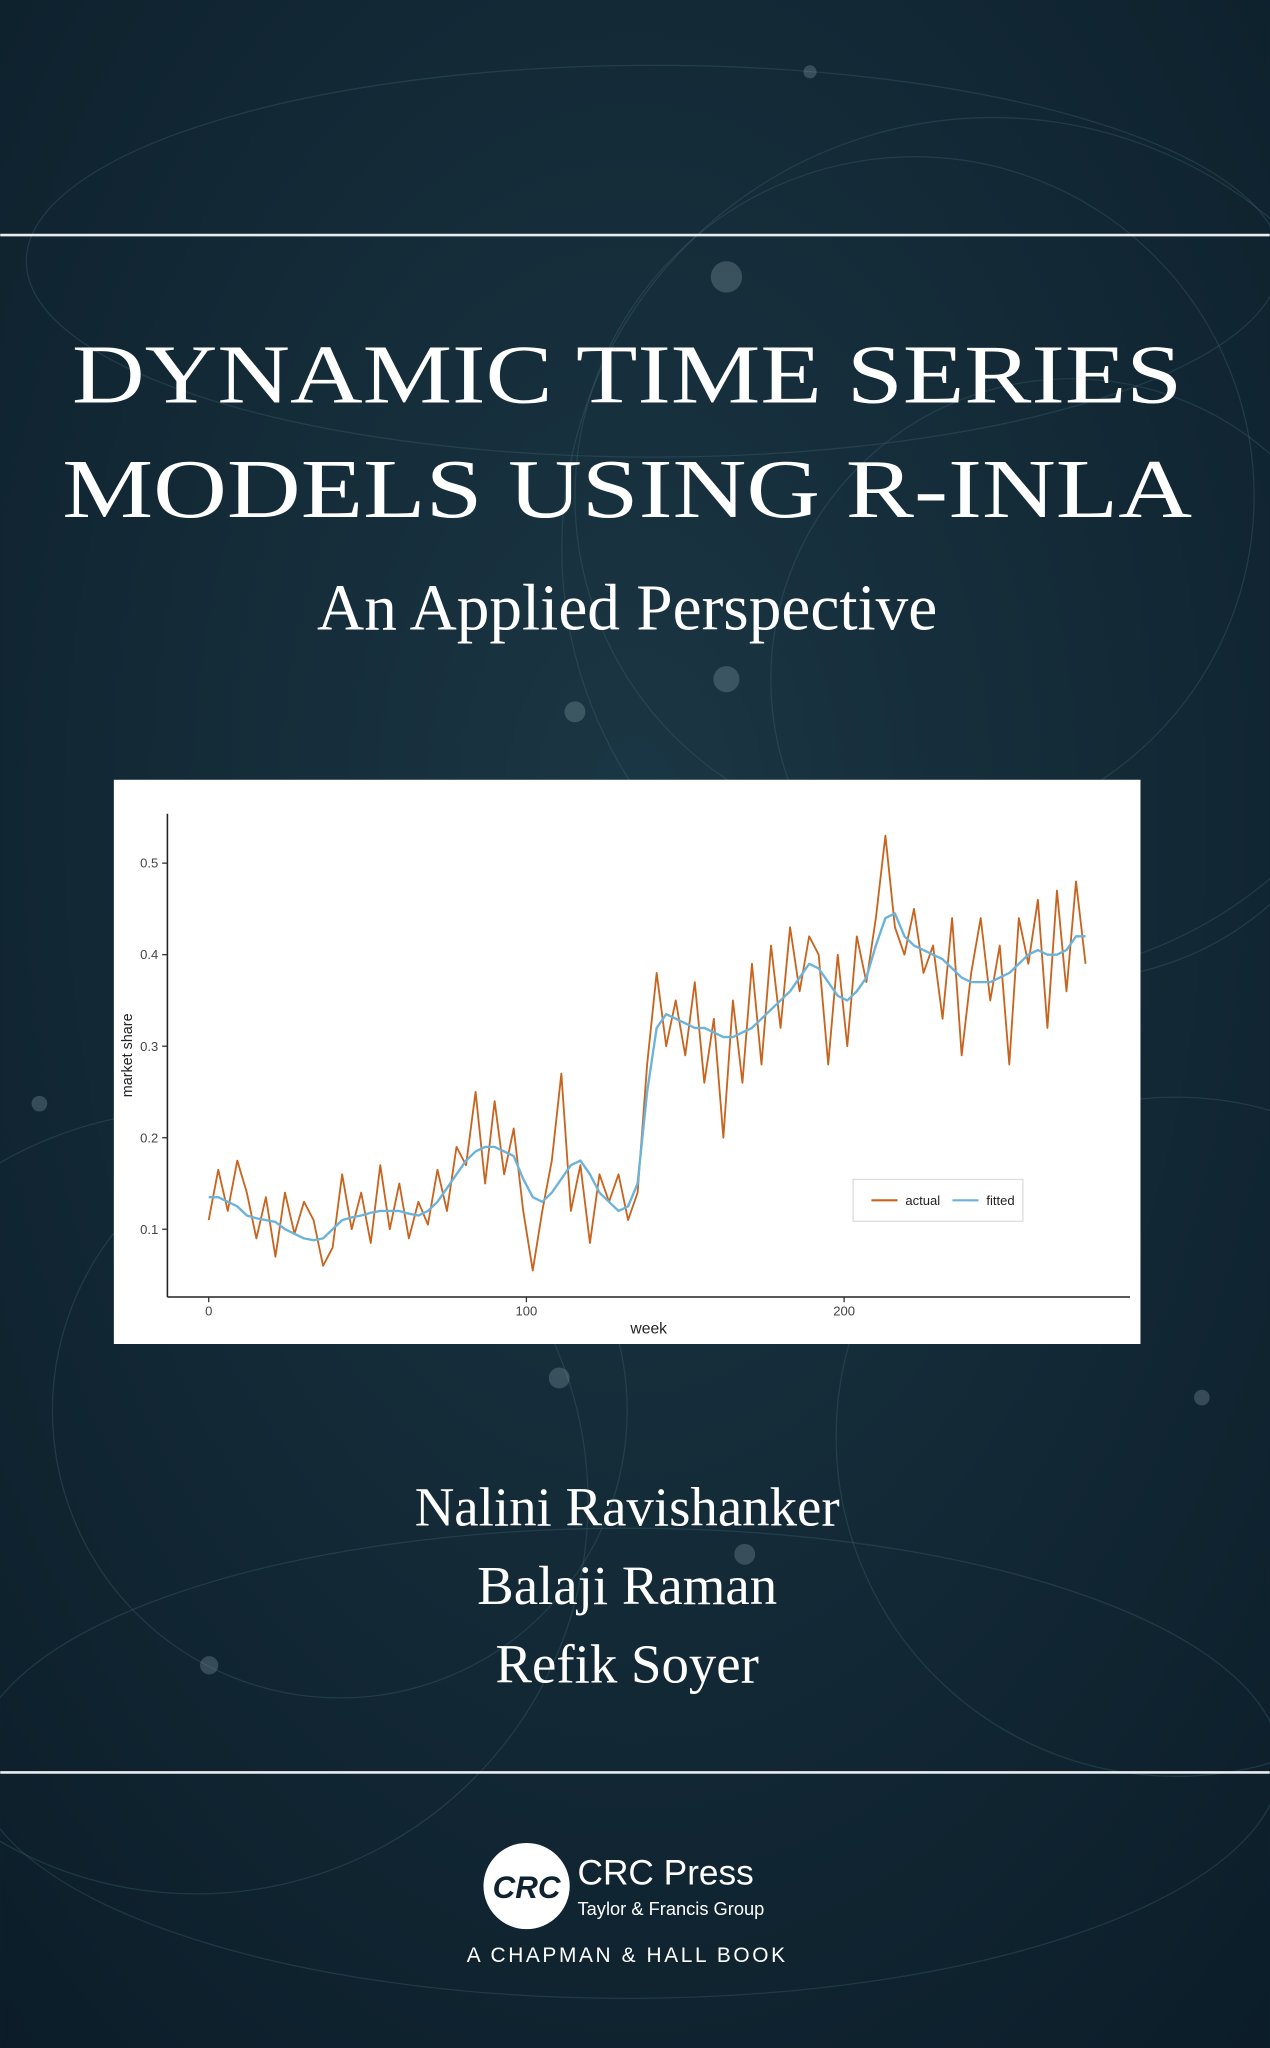 This screenshot has width=1270, height=2048. What do you see at coordinates (149, 1137) in the screenshot?
I see `y-tick-label: 0.2` at bounding box center [149, 1137].